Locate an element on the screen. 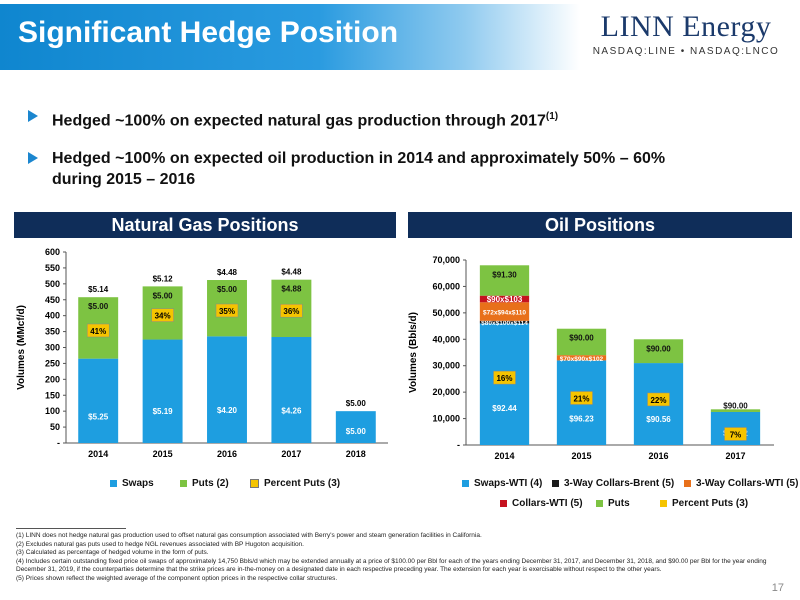  y-tick-label: 500 is located at coordinates (52, 284).